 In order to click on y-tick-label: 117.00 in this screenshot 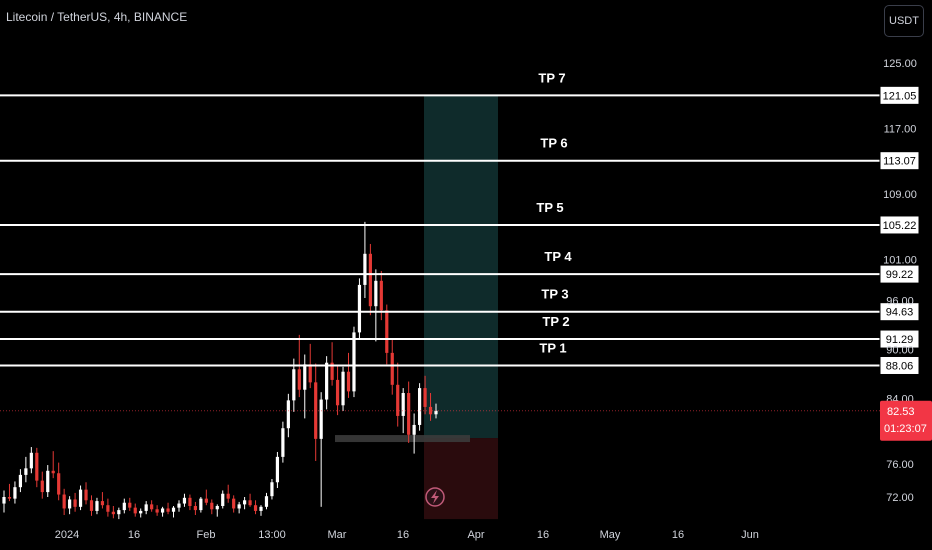, I will do `click(900, 130)`.